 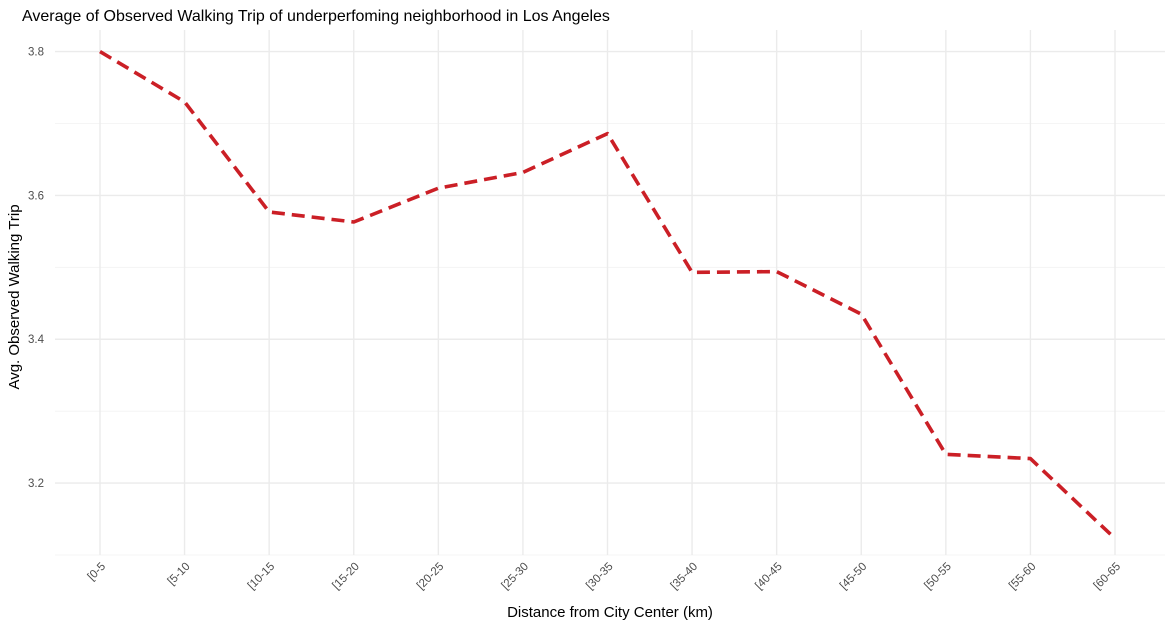 I want to click on x-tick-label: [50-55, so click(x=938, y=577).